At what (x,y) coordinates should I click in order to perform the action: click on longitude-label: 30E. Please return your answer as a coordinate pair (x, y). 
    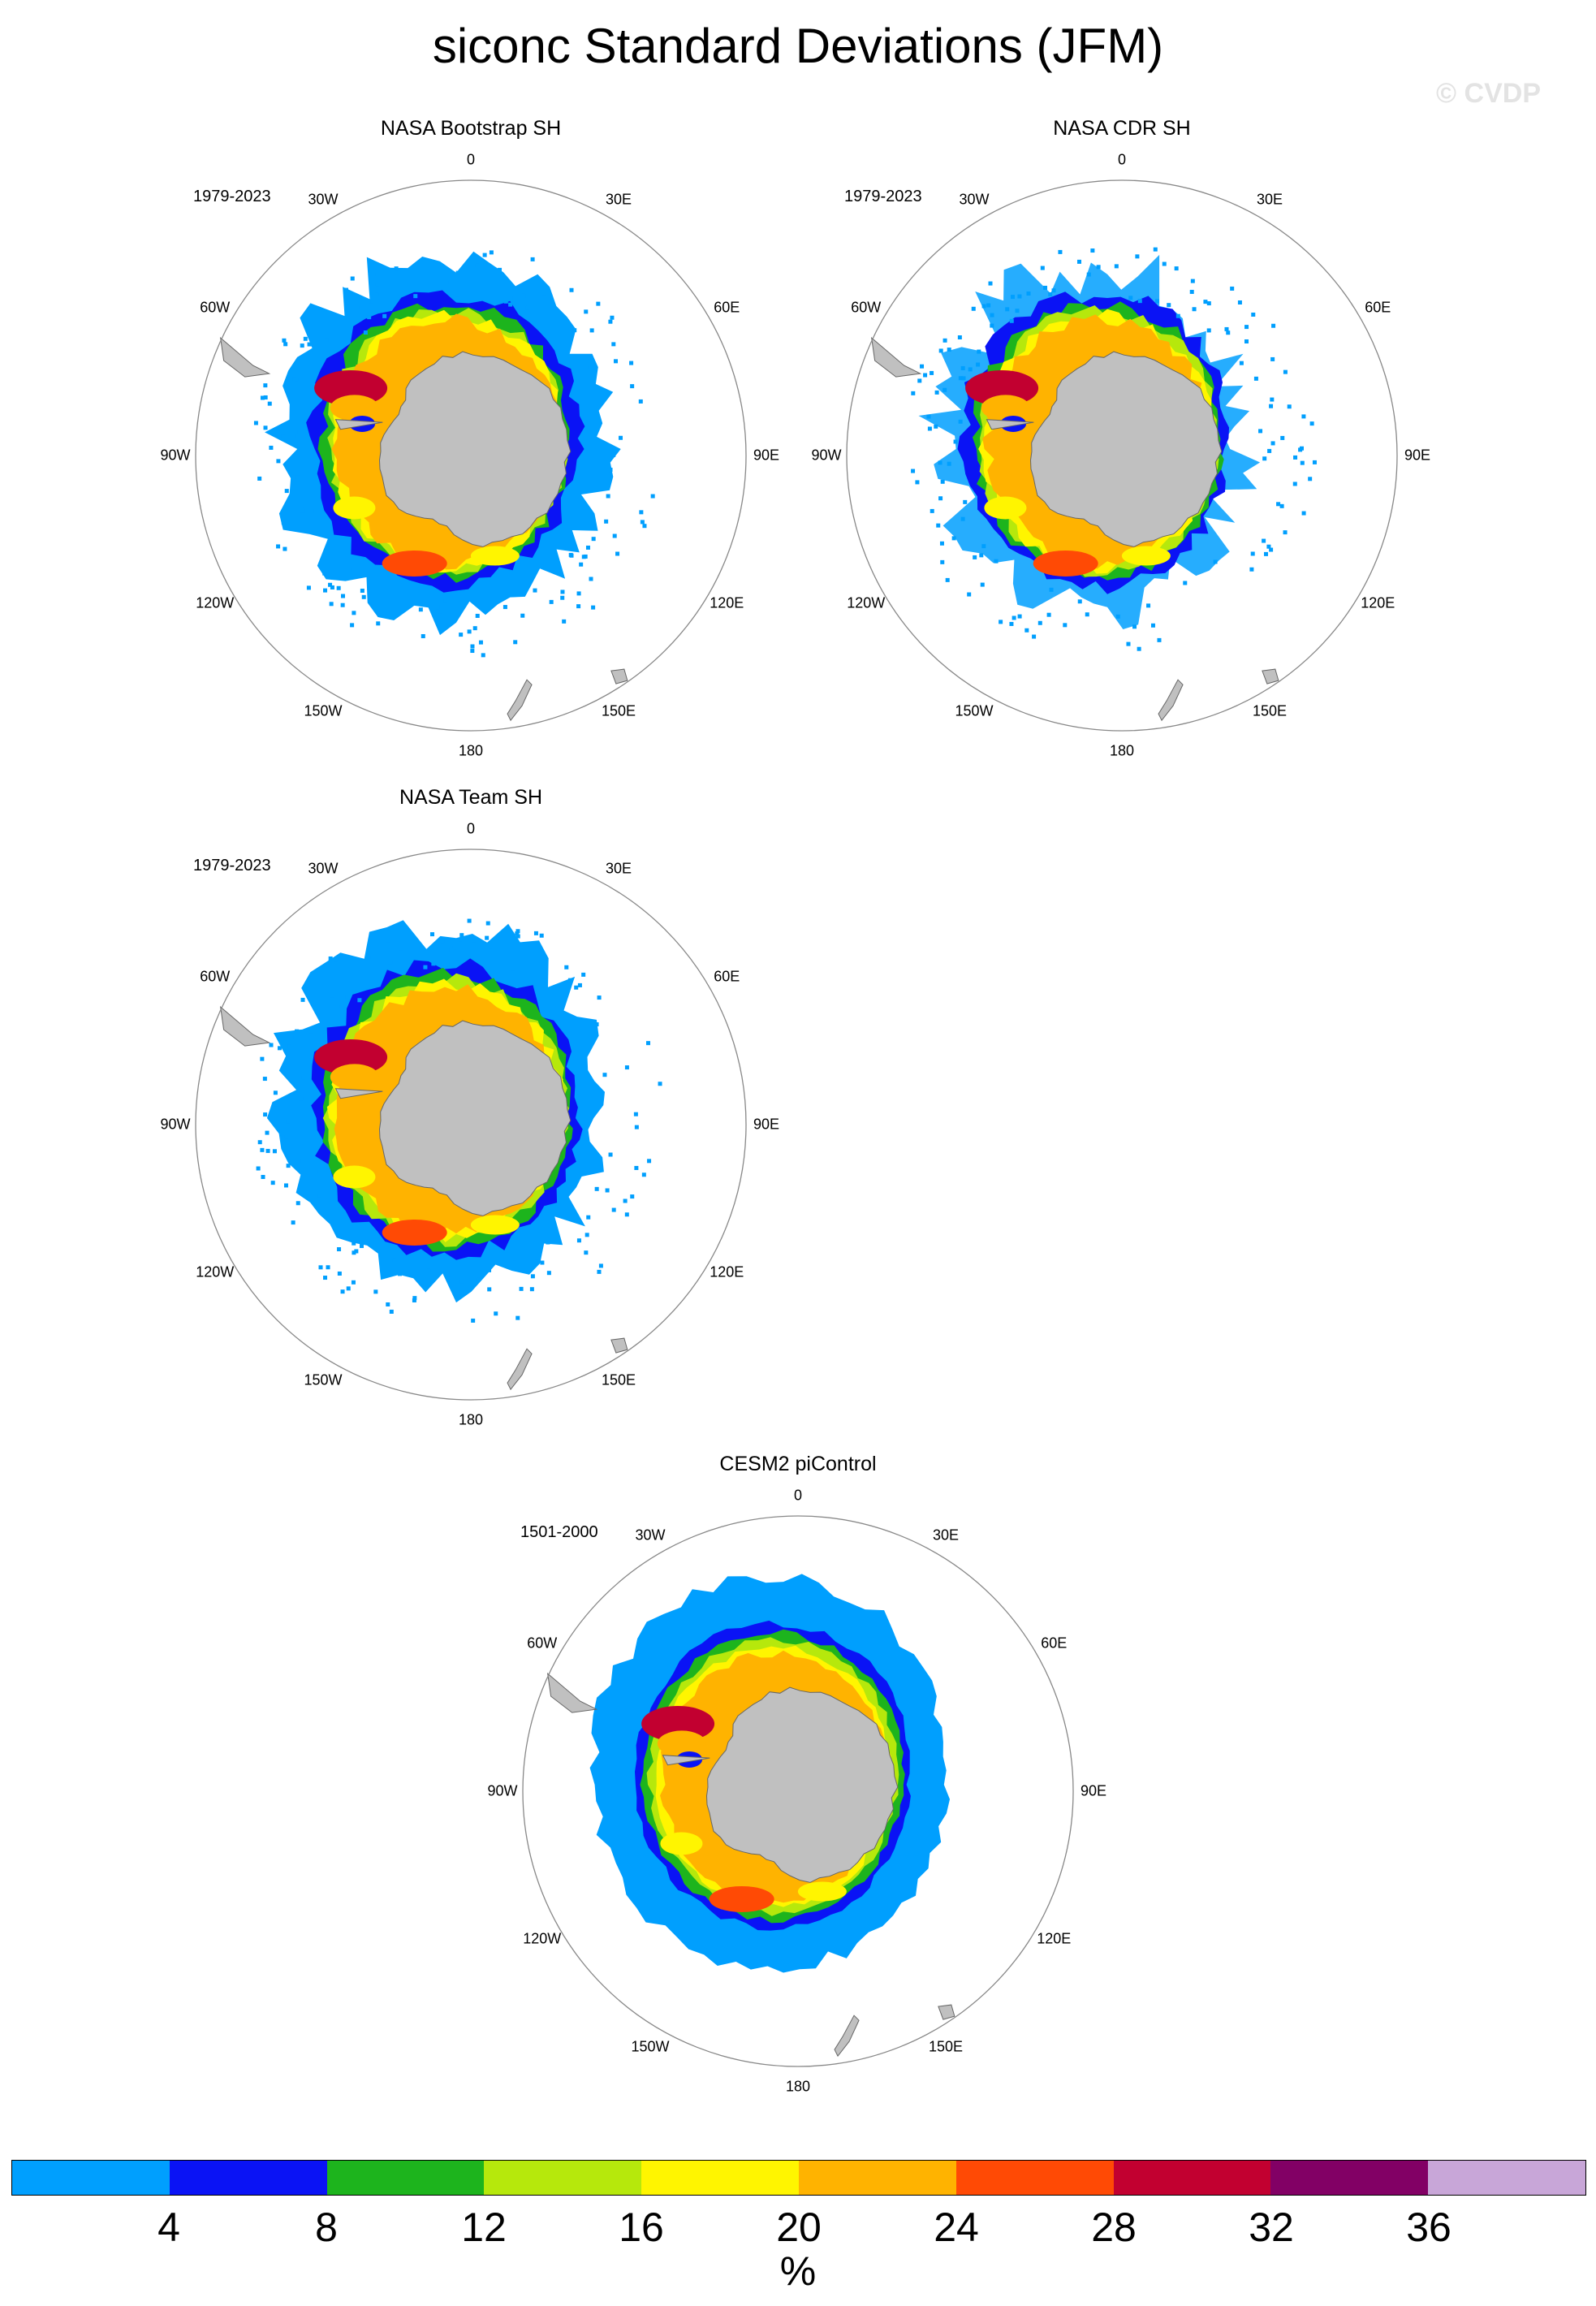
    Looking at the image, I should click on (618, 869).